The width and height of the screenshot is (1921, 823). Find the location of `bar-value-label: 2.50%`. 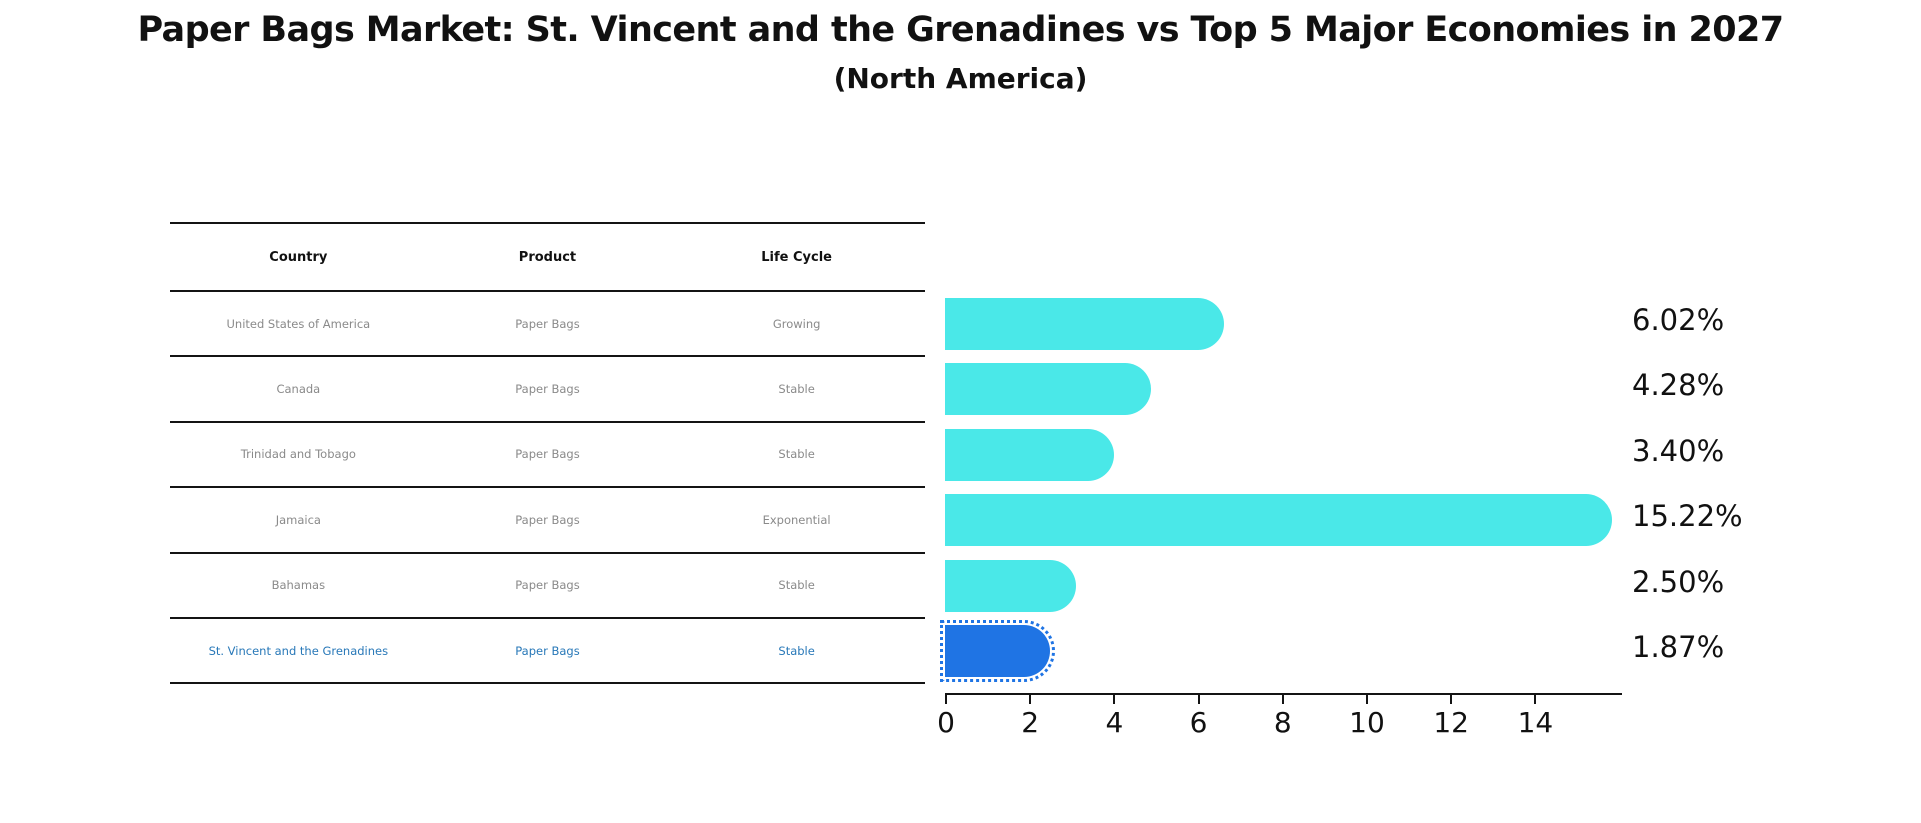

bar-value-label: 2.50% is located at coordinates (1678, 581).